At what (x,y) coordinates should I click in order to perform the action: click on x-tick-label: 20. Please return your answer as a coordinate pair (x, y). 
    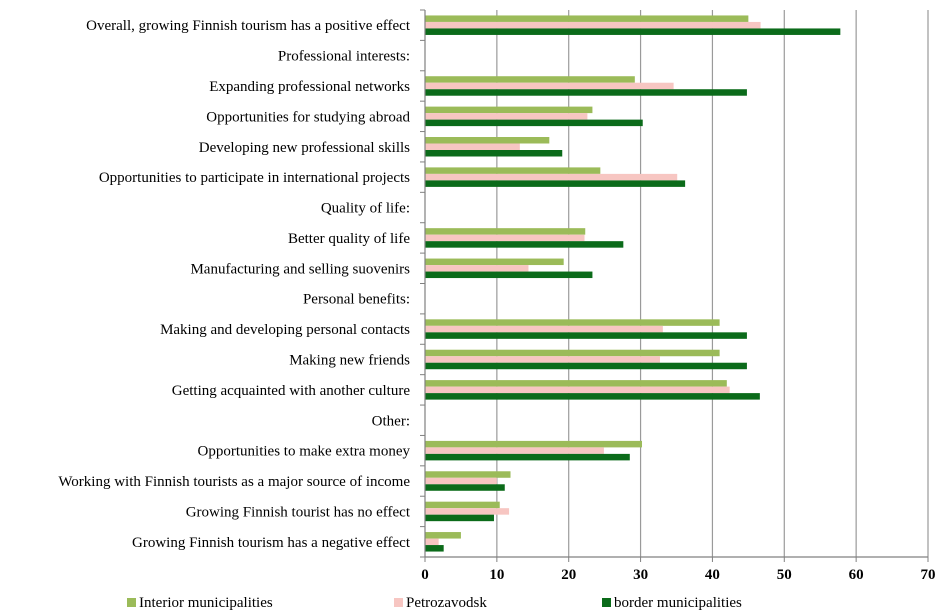
    Looking at the image, I should click on (568, 575).